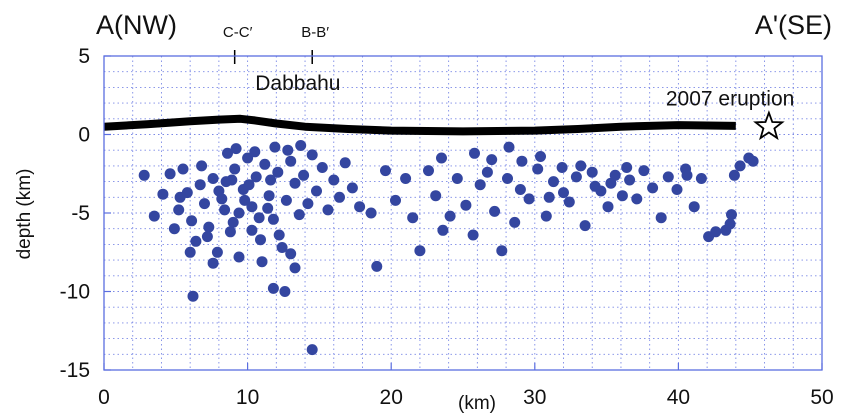 Image resolution: width=846 pixels, height=417 pixels. I want to click on annotation-2007-eruption: 2007 eruption, so click(730, 98).